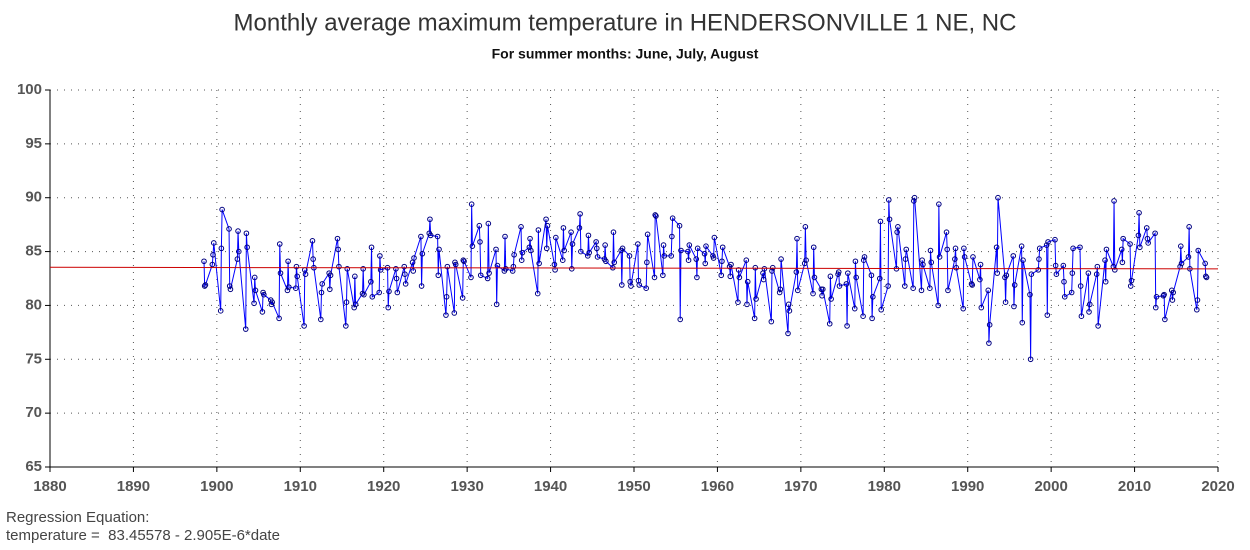 This screenshot has width=1250, height=550. Describe the element at coordinates (33, 197) in the screenshot. I see `y-tick-label: 90` at that location.